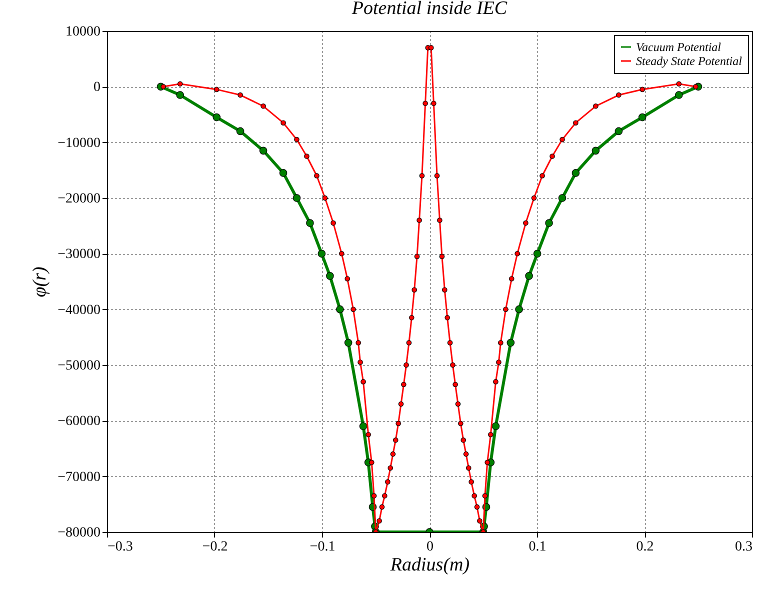  I want to click on x-tick-label: 0.2, so click(645, 547).